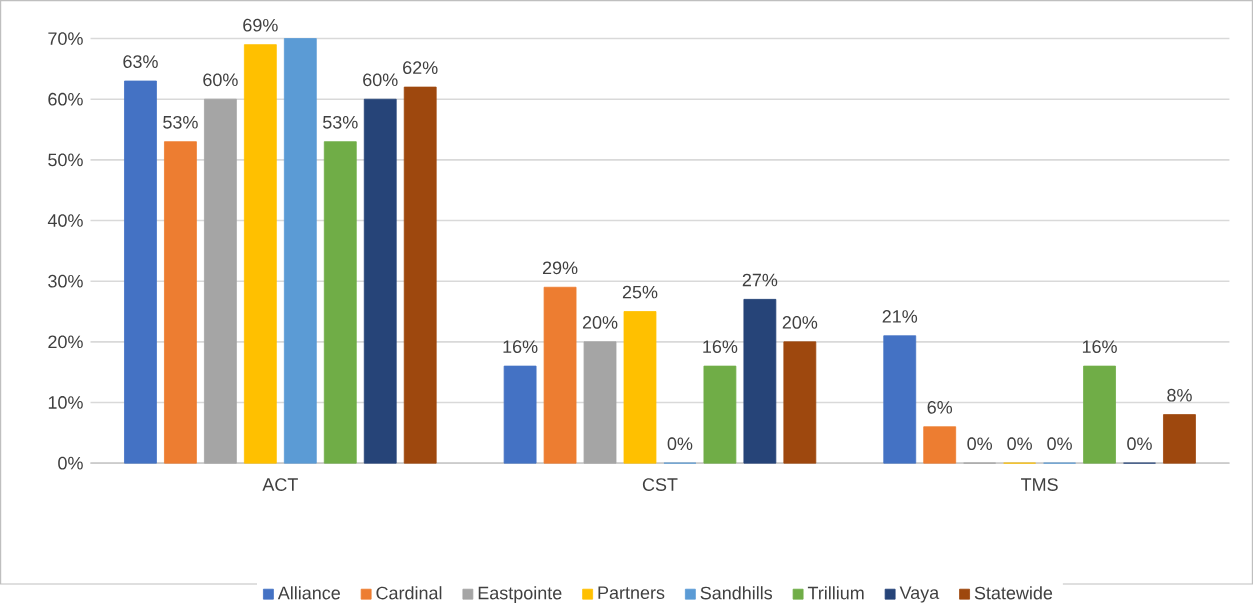  What do you see at coordinates (760, 280) in the screenshot?
I see `data-label: 27%` at bounding box center [760, 280].